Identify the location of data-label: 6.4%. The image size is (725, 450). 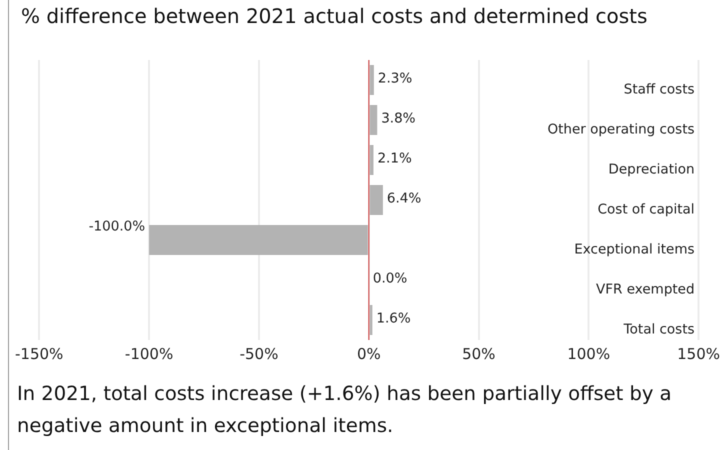
(404, 198).